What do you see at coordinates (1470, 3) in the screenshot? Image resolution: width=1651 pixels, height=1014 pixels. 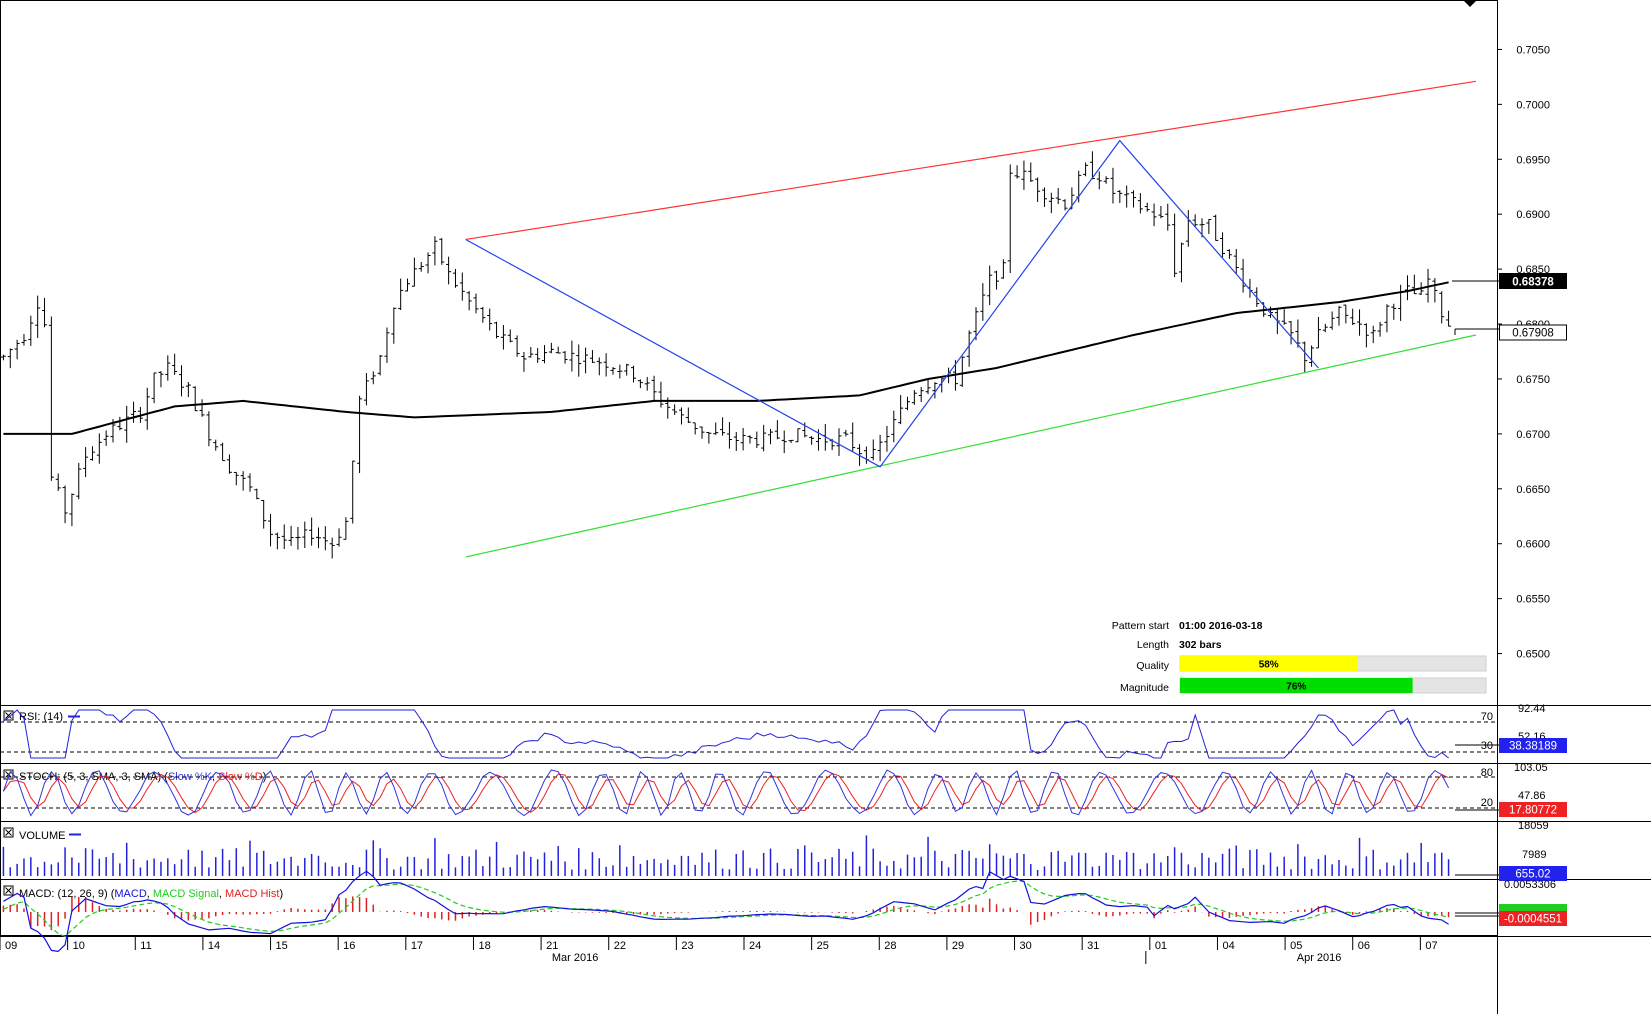 I see `scroll-marker-icon` at bounding box center [1470, 3].